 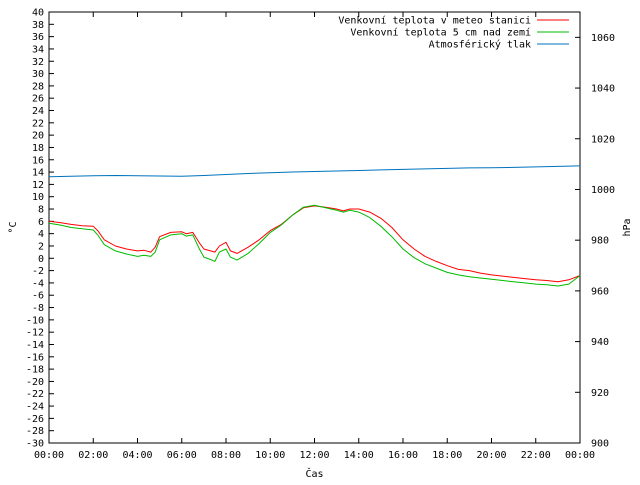 I want to click on y-left-tick-label: 28, so click(x=38, y=86).